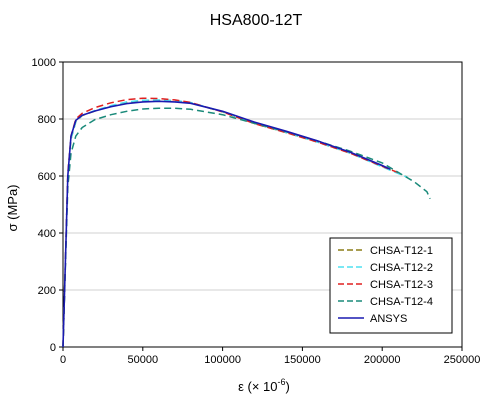 The width and height of the screenshot is (500, 400). What do you see at coordinates (53, 348) in the screenshot?
I see `y-tick-label: 0` at bounding box center [53, 348].